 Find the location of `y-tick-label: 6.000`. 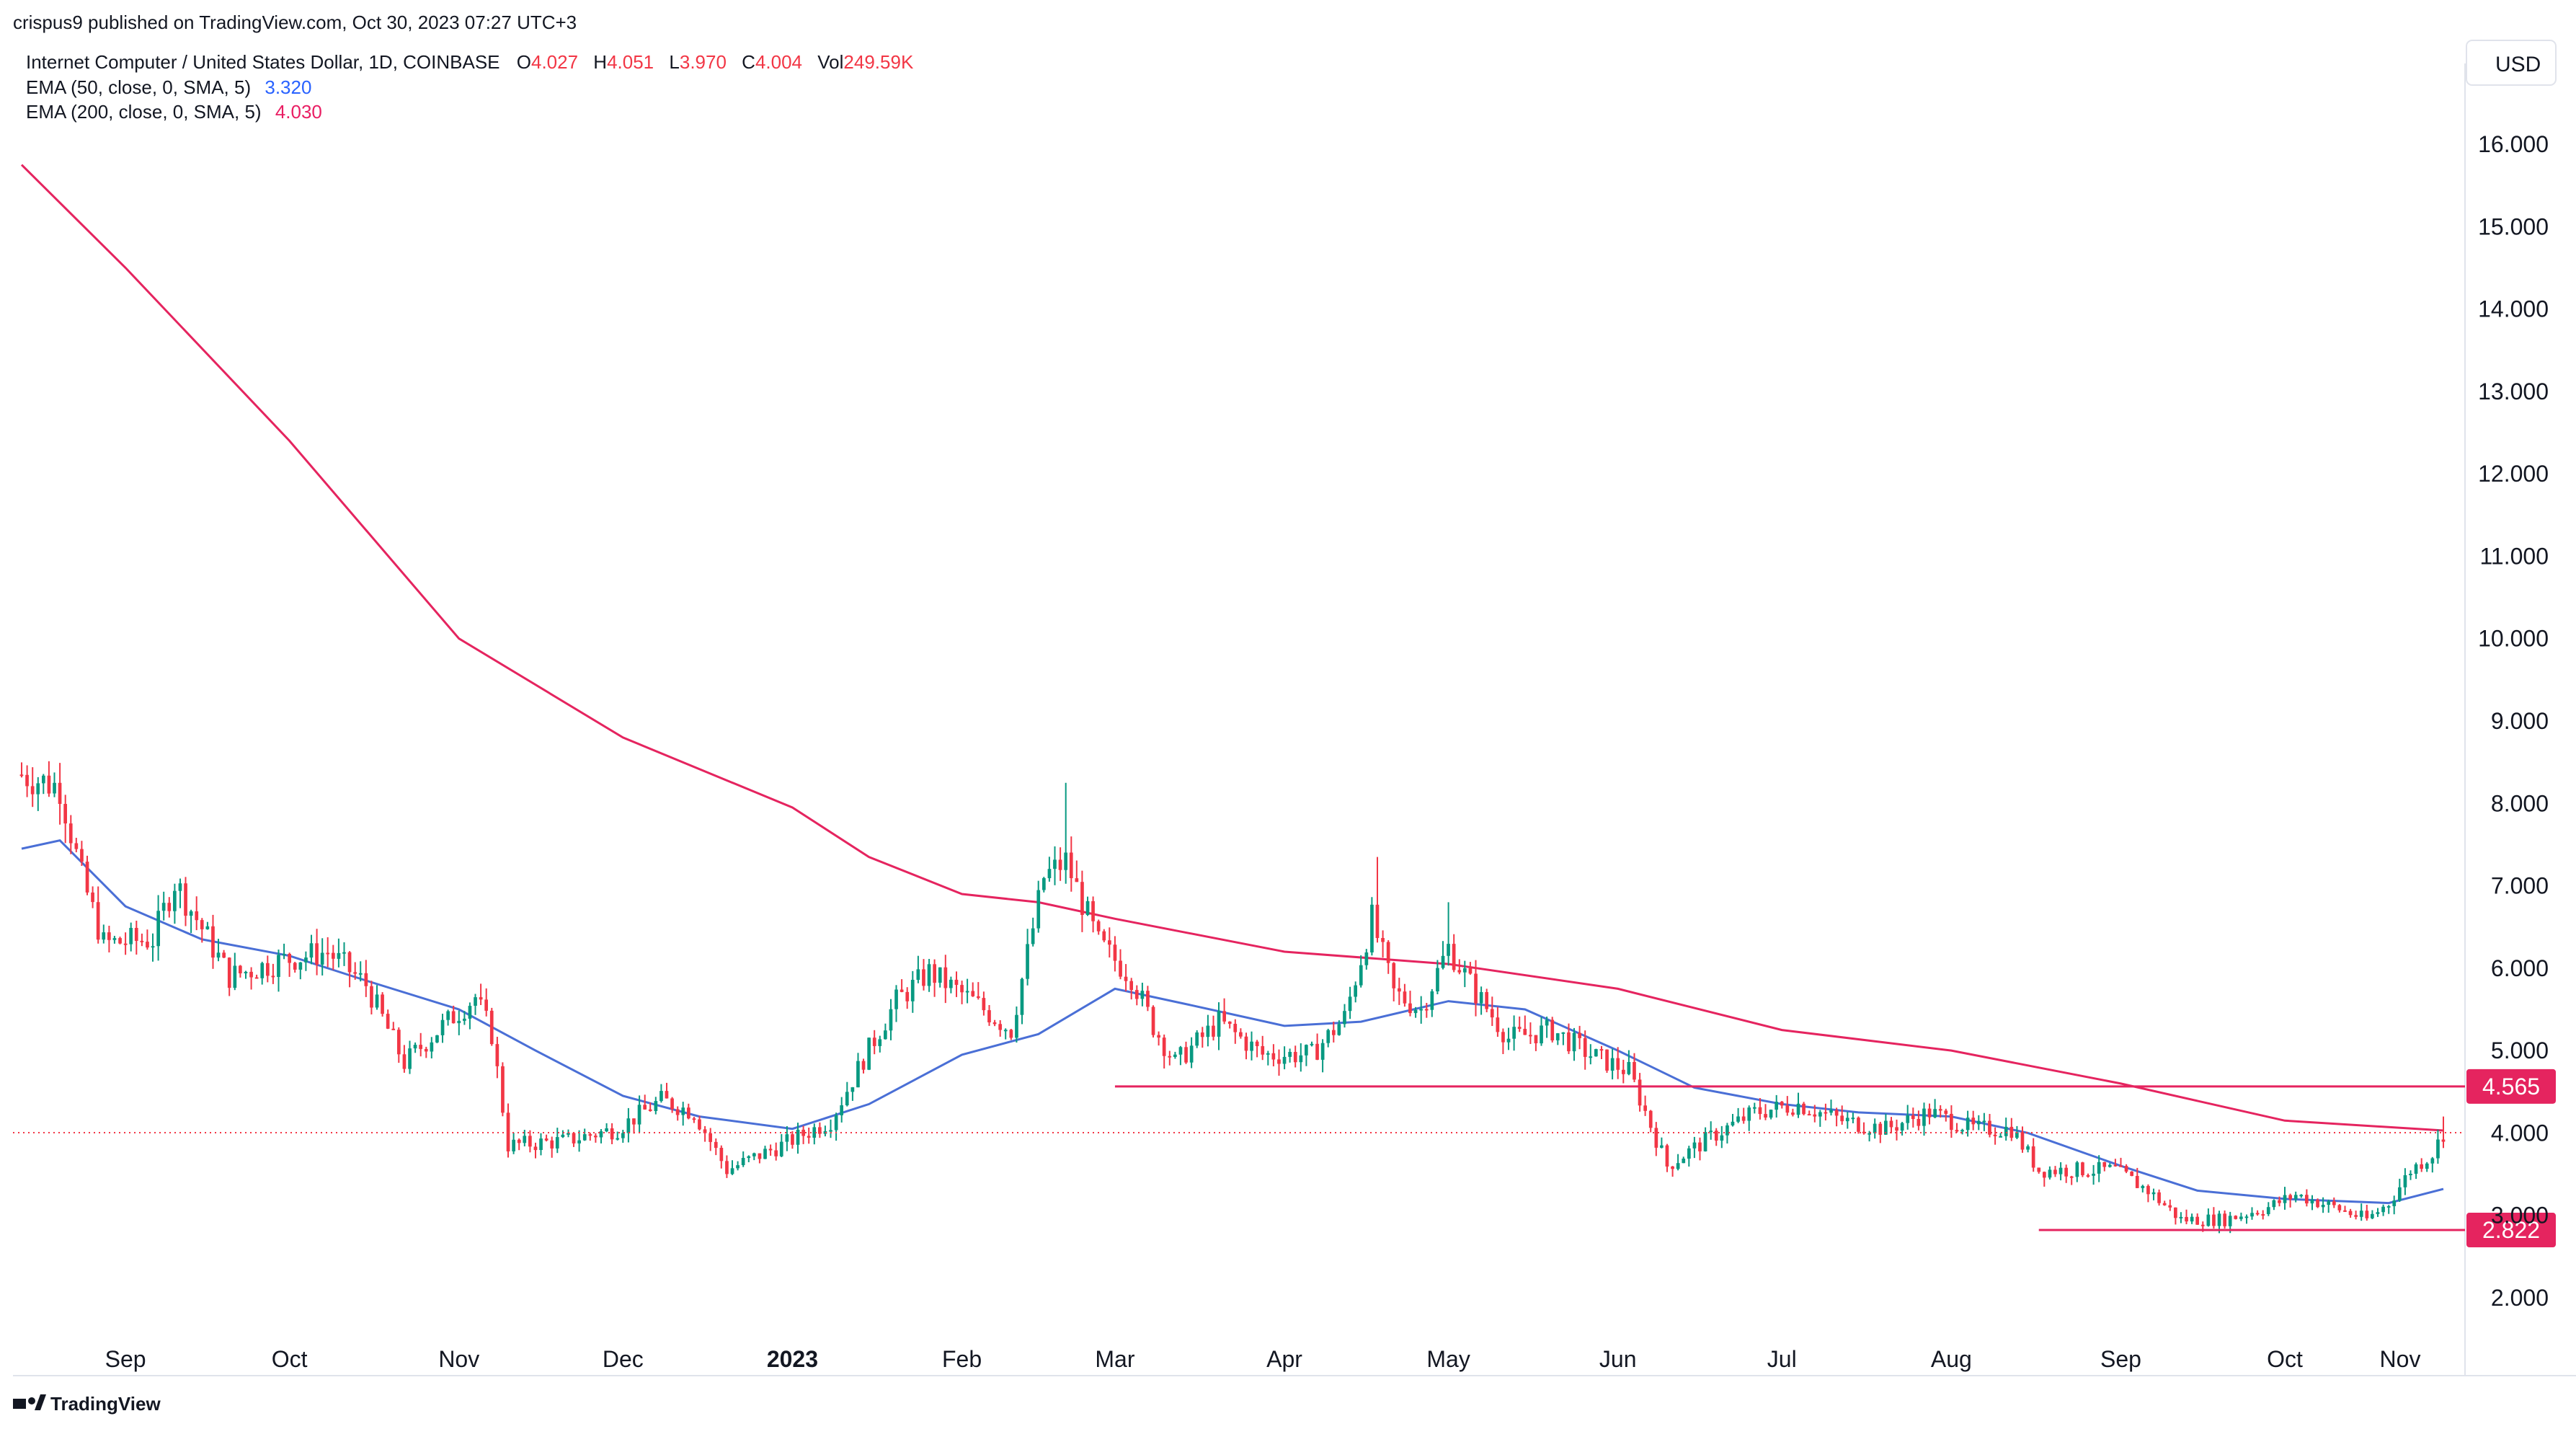

y-tick-label: 6.000 is located at coordinates (2520, 968).